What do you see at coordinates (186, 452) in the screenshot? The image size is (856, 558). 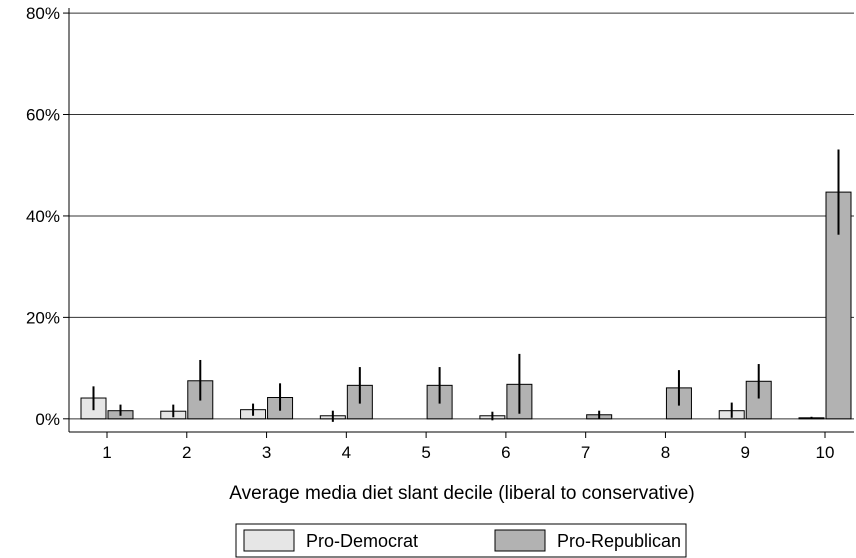 I see `x-tick-label: 2` at bounding box center [186, 452].